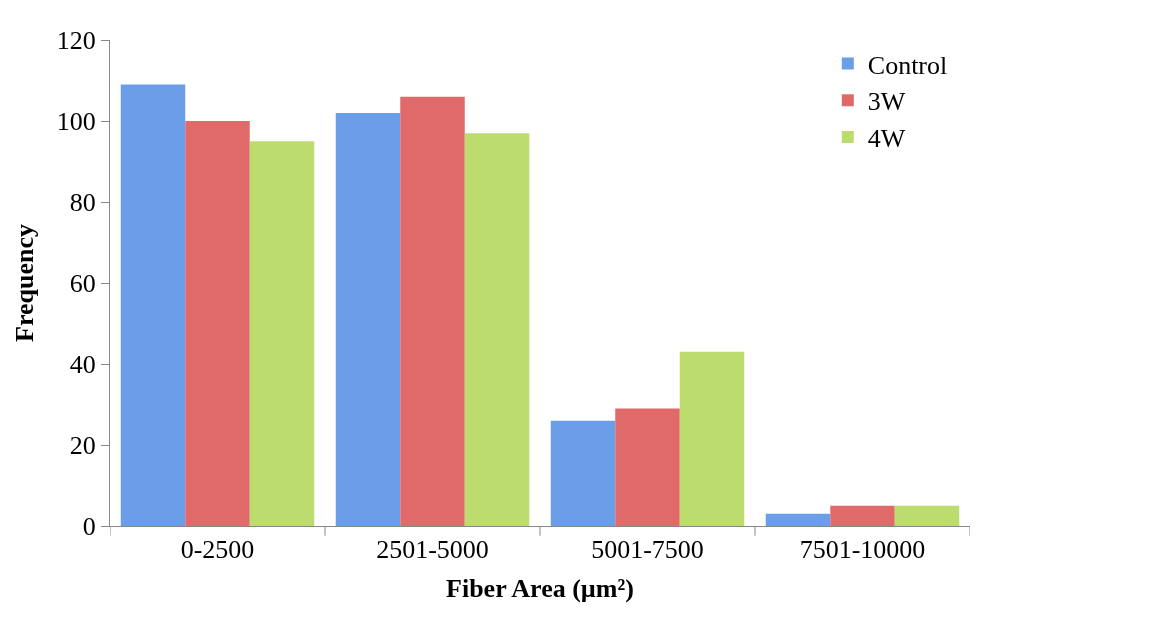 The height and width of the screenshot is (631, 1150). I want to click on x-tick-label: 2501-5000, so click(432, 550).